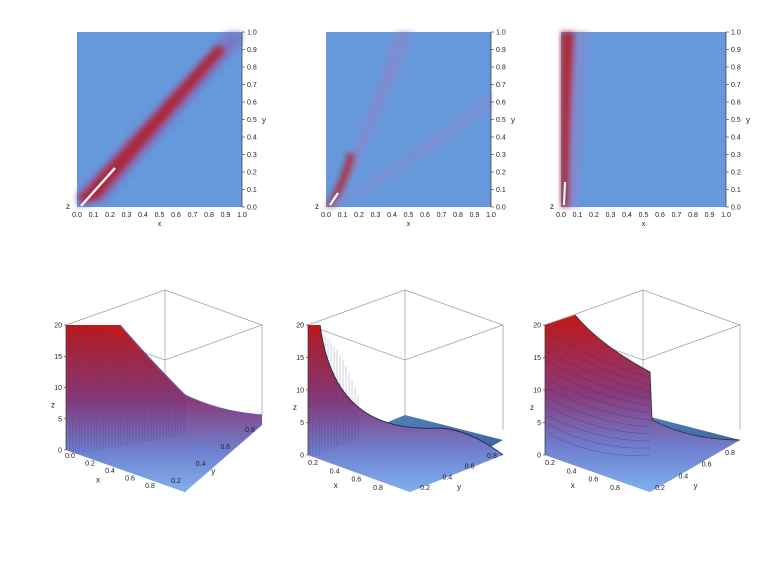 The image size is (771, 579). What do you see at coordinates (736, 68) in the screenshot?
I see `heatmap-3-y-tick-label: 0.8` at bounding box center [736, 68].